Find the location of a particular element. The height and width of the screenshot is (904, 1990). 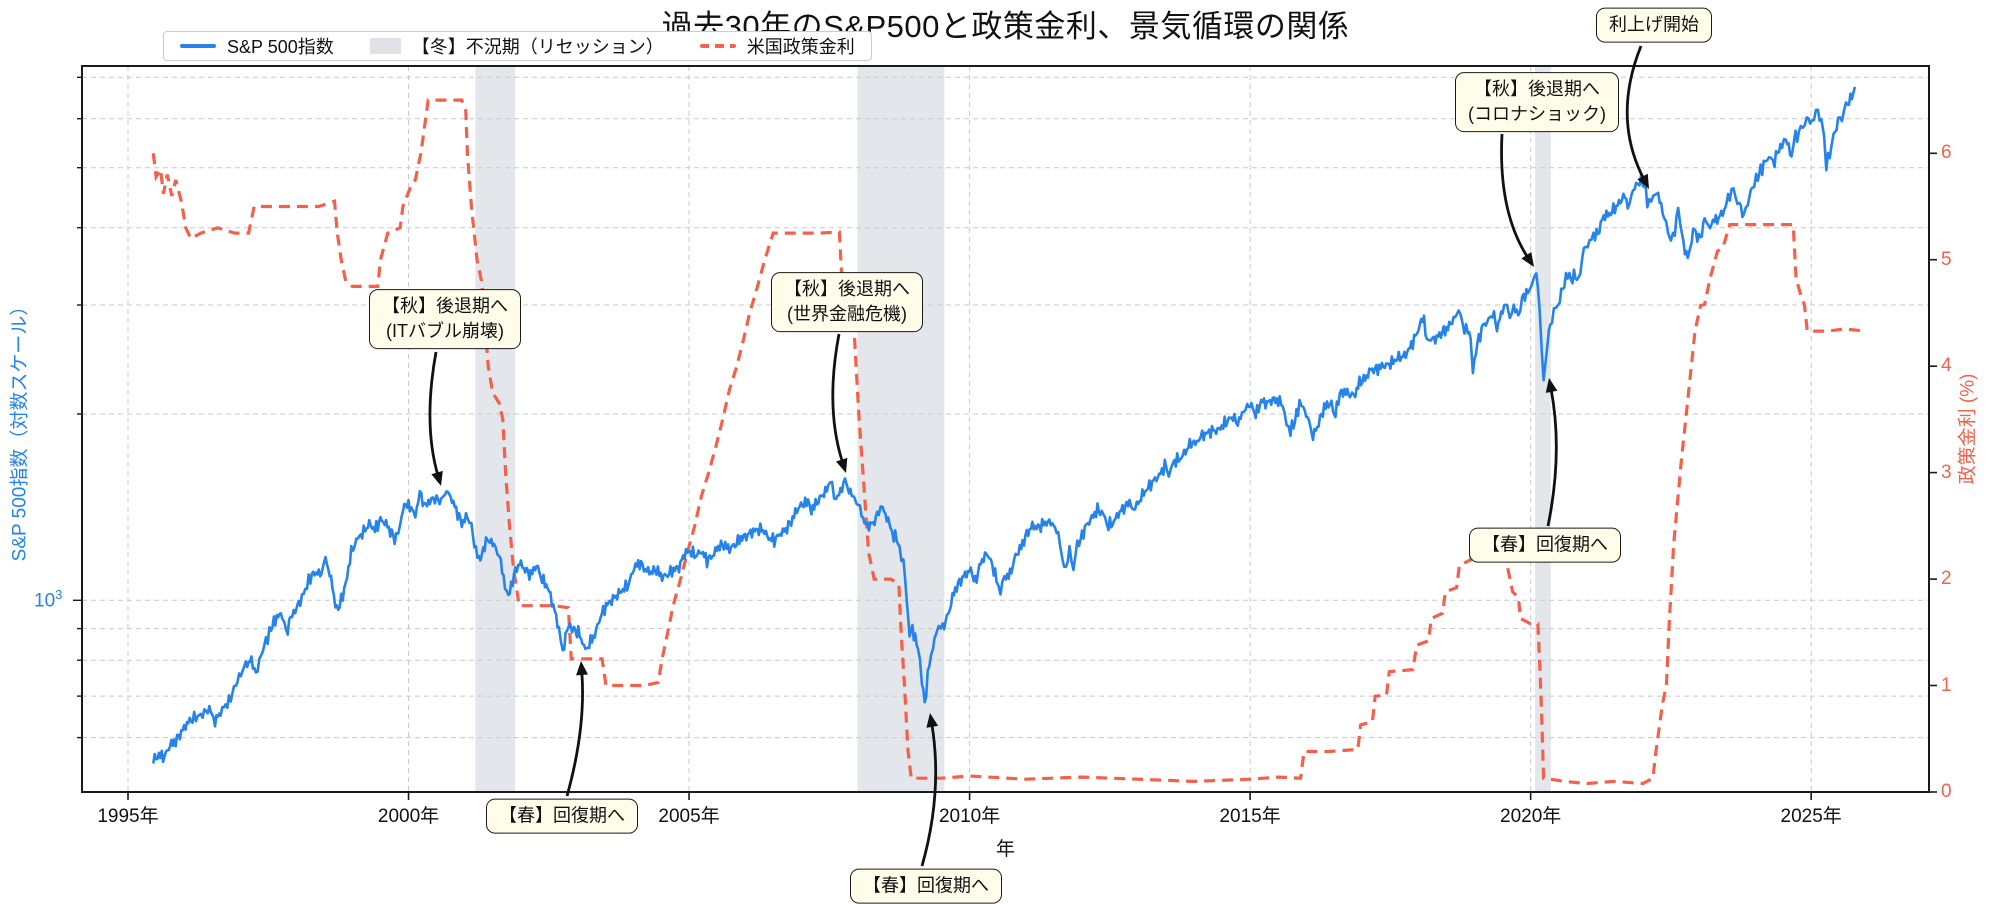

recession-patch-swatch-icon is located at coordinates (385, 46).